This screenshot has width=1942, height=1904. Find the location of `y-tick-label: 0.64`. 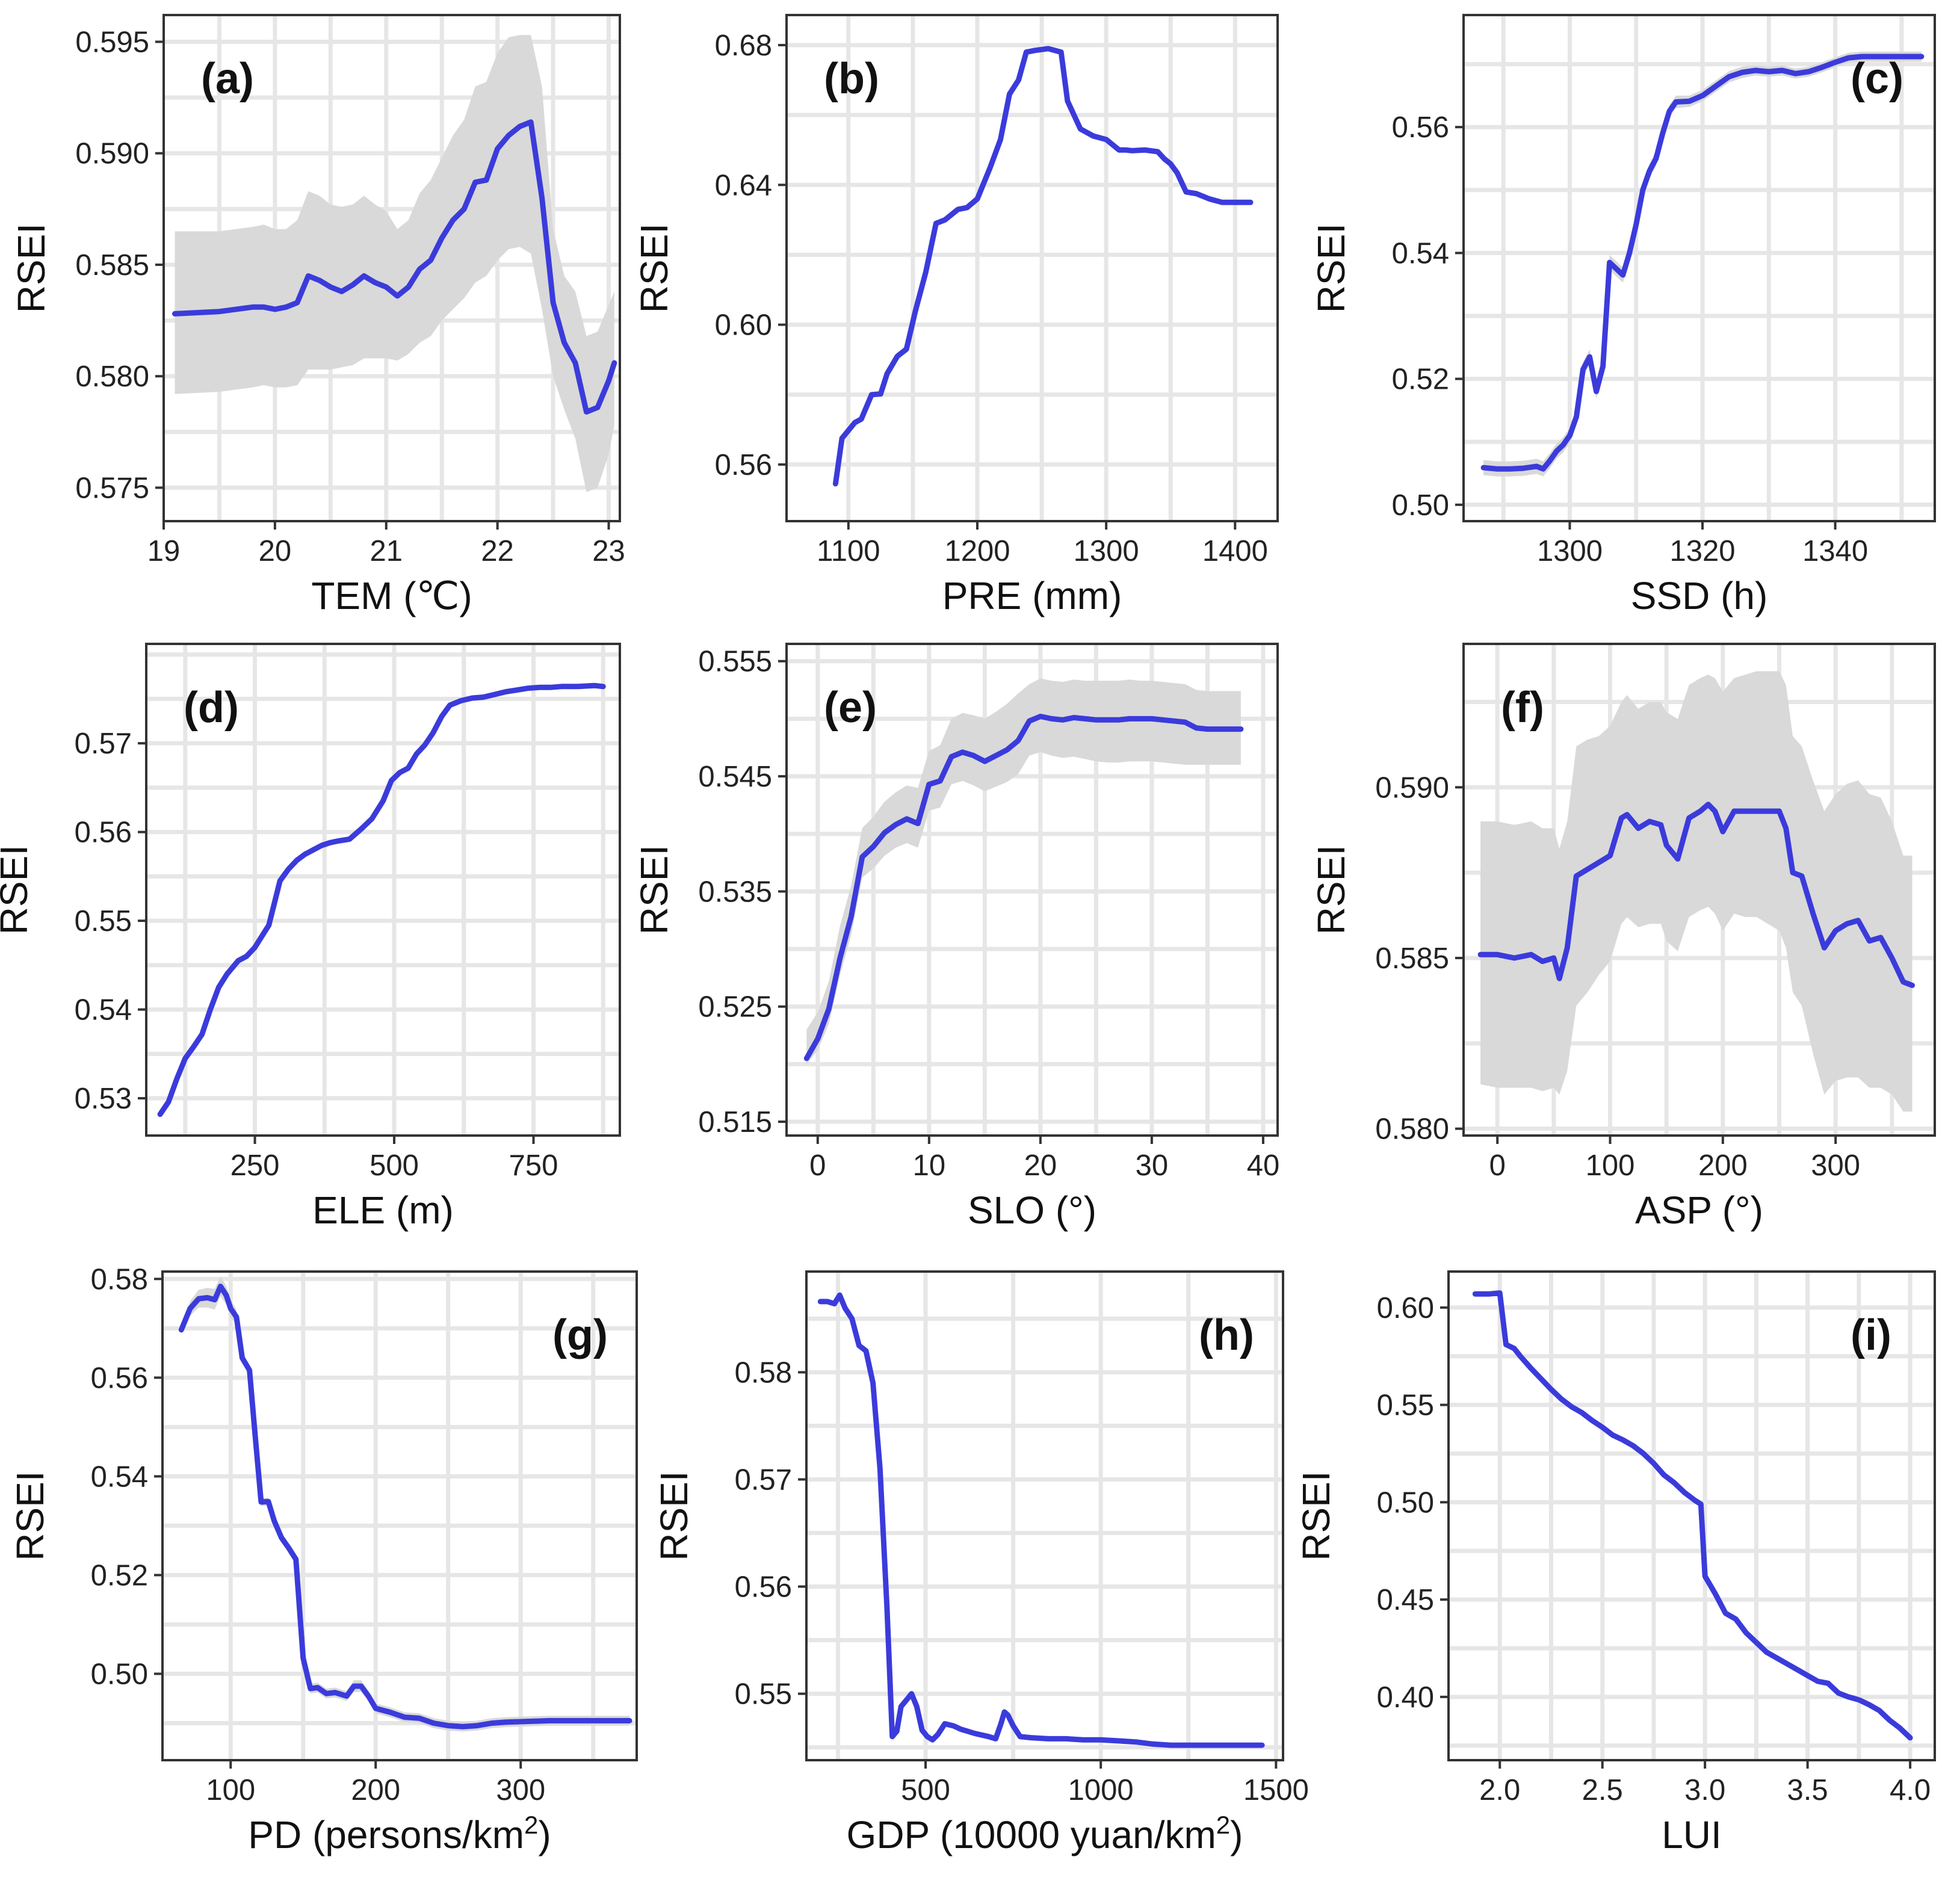

y-tick-label: 0.64 is located at coordinates (743, 185).